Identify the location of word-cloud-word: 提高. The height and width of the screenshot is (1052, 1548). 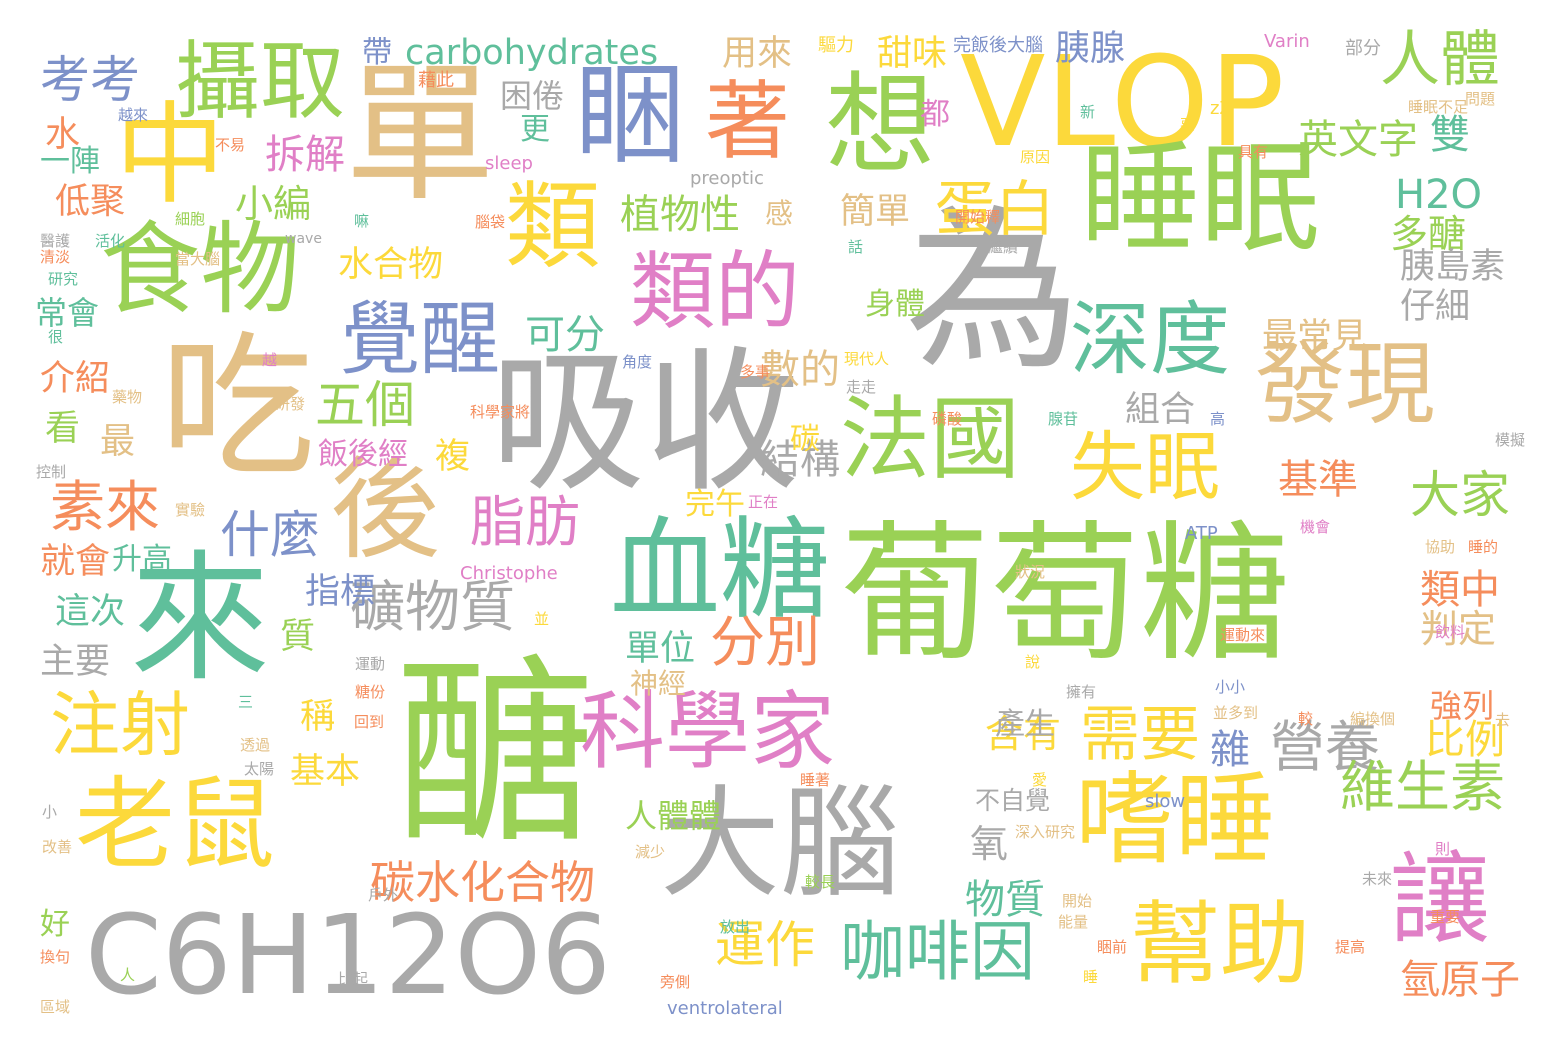
(1350, 947).